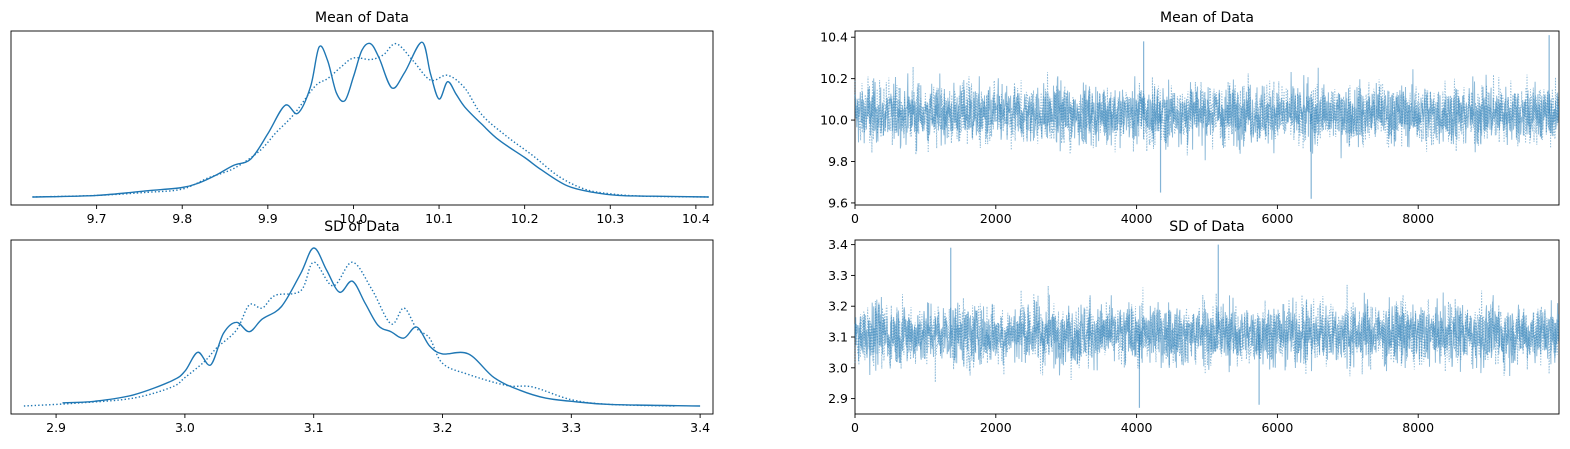 The width and height of the screenshot is (1570, 449). I want to click on y-tick-label: 3.3, so click(838, 275).